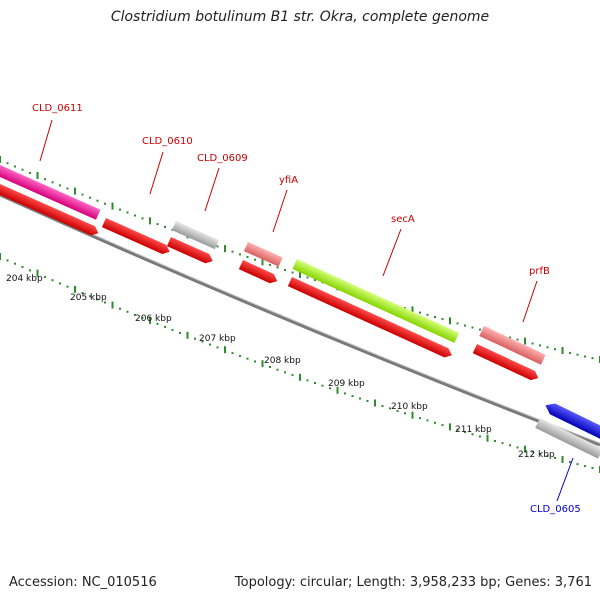 The height and width of the screenshot is (600, 600). I want to click on gene-secA, so click(375, 301).